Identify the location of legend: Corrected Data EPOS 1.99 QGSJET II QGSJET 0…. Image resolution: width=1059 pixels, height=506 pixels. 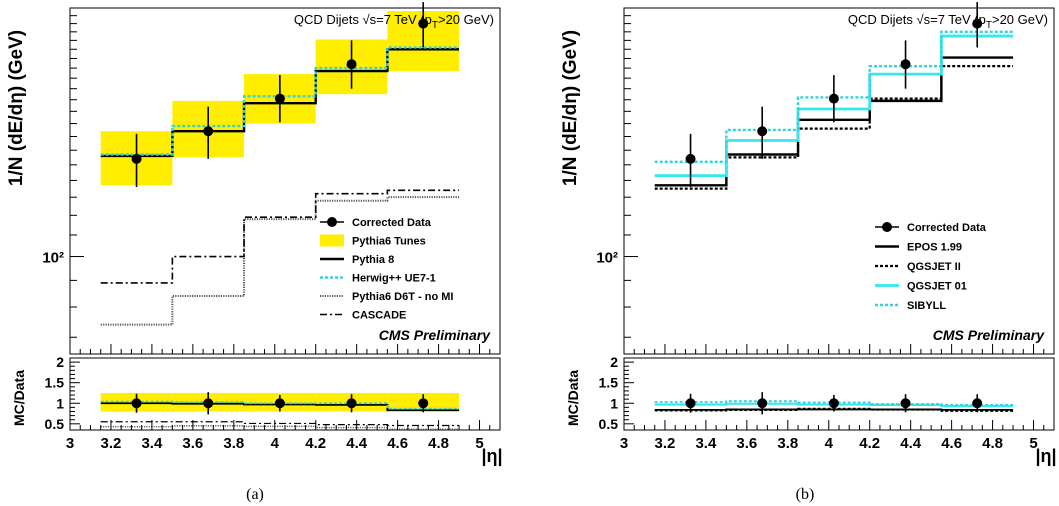
(931, 267).